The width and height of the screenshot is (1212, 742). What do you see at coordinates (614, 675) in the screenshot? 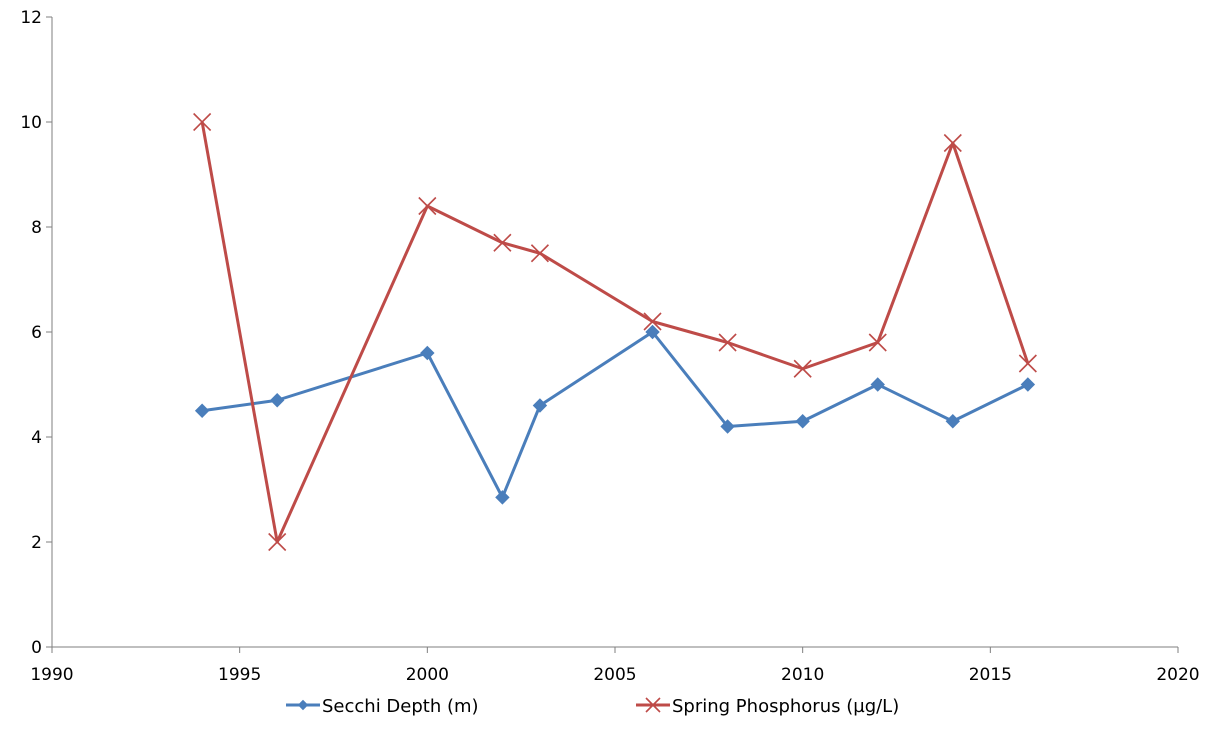
I see `x-tick-label: 2005` at bounding box center [614, 675].